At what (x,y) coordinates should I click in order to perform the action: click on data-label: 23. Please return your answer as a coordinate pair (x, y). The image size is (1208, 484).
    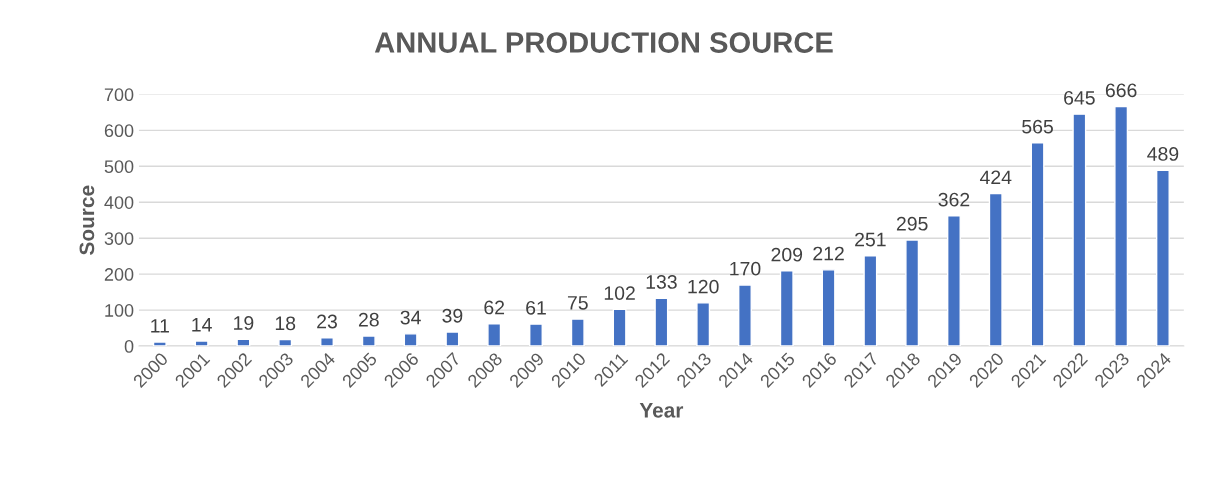
    Looking at the image, I should click on (327, 321).